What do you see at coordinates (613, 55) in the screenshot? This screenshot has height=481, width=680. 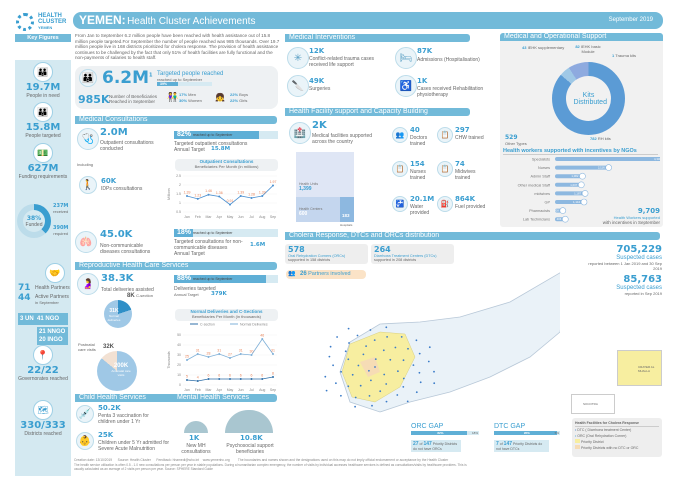 I see `trauma-kits-value: 1` at bounding box center [613, 55].